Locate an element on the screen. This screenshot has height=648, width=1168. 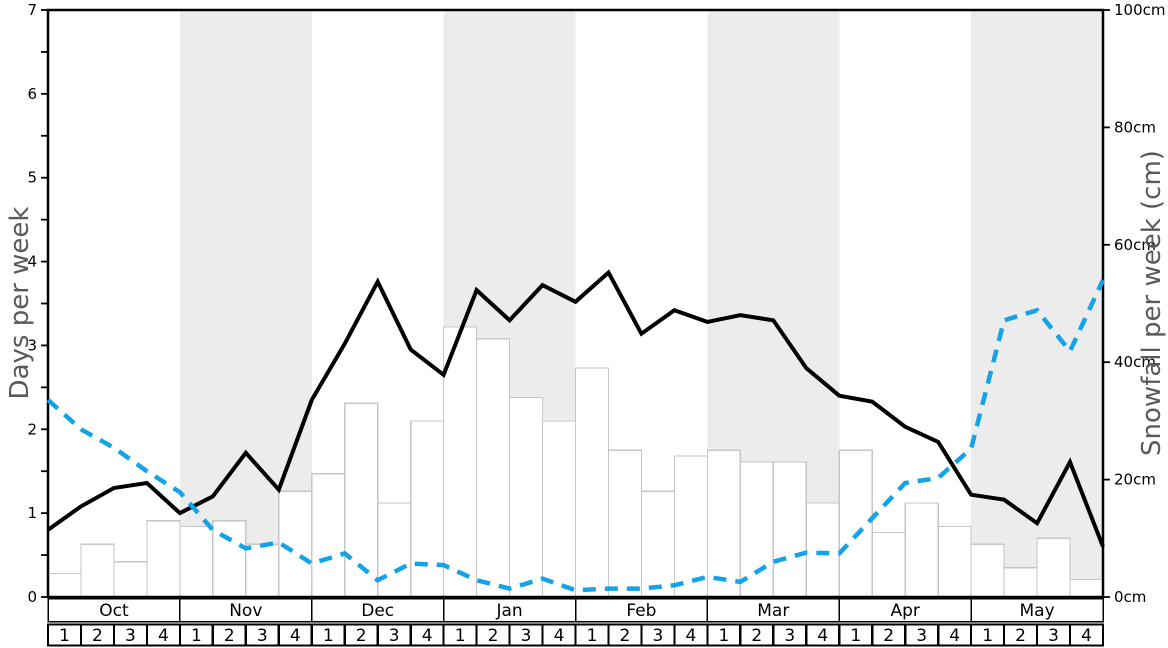
month-label: May is located at coordinates (1036, 611).